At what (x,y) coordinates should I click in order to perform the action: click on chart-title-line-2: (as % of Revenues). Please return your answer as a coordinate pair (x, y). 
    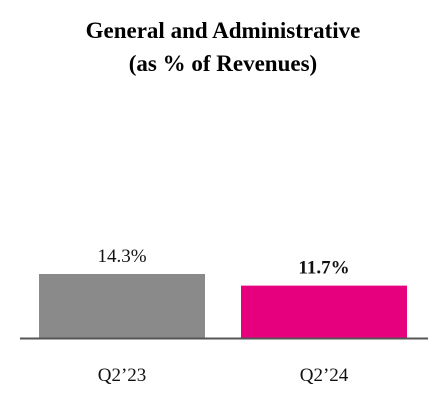
    Looking at the image, I should click on (223, 63).